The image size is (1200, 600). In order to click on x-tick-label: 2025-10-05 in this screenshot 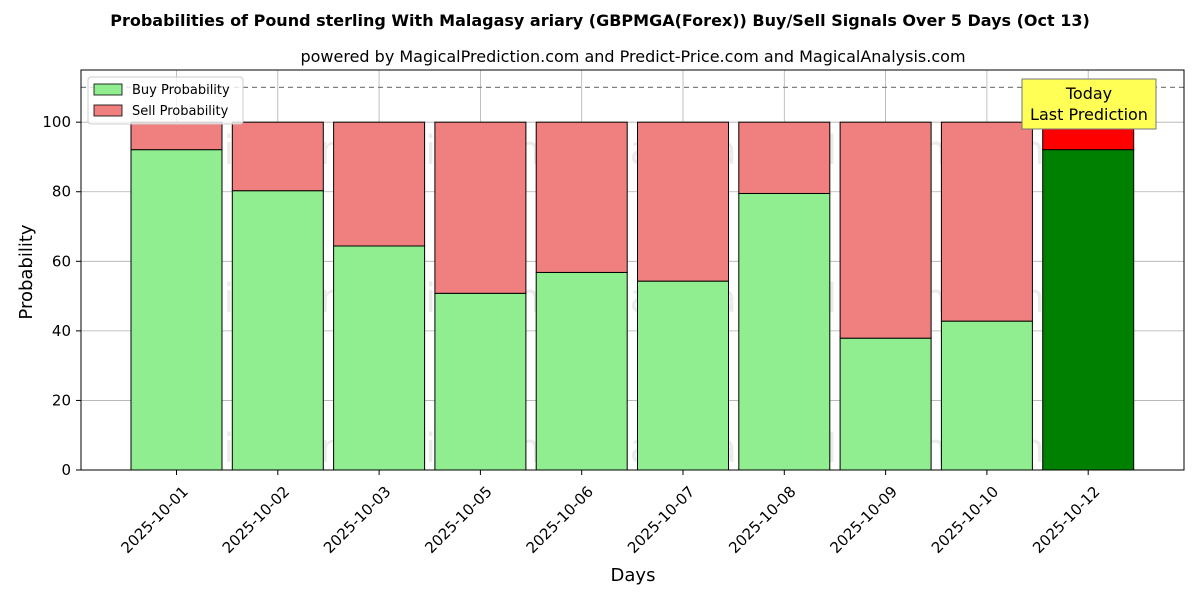, I will do `click(458, 520)`.